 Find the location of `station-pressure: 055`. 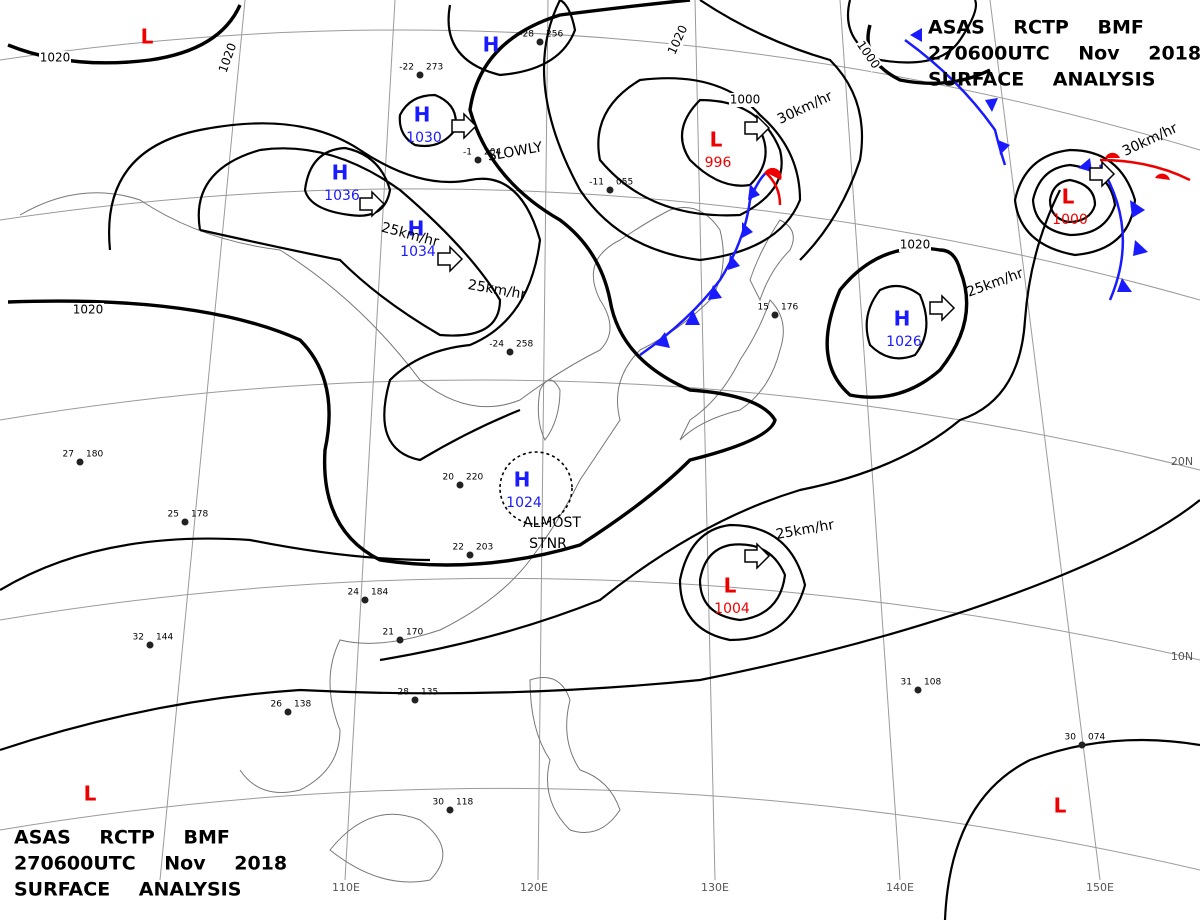

station-pressure: 055 is located at coordinates (624, 183).